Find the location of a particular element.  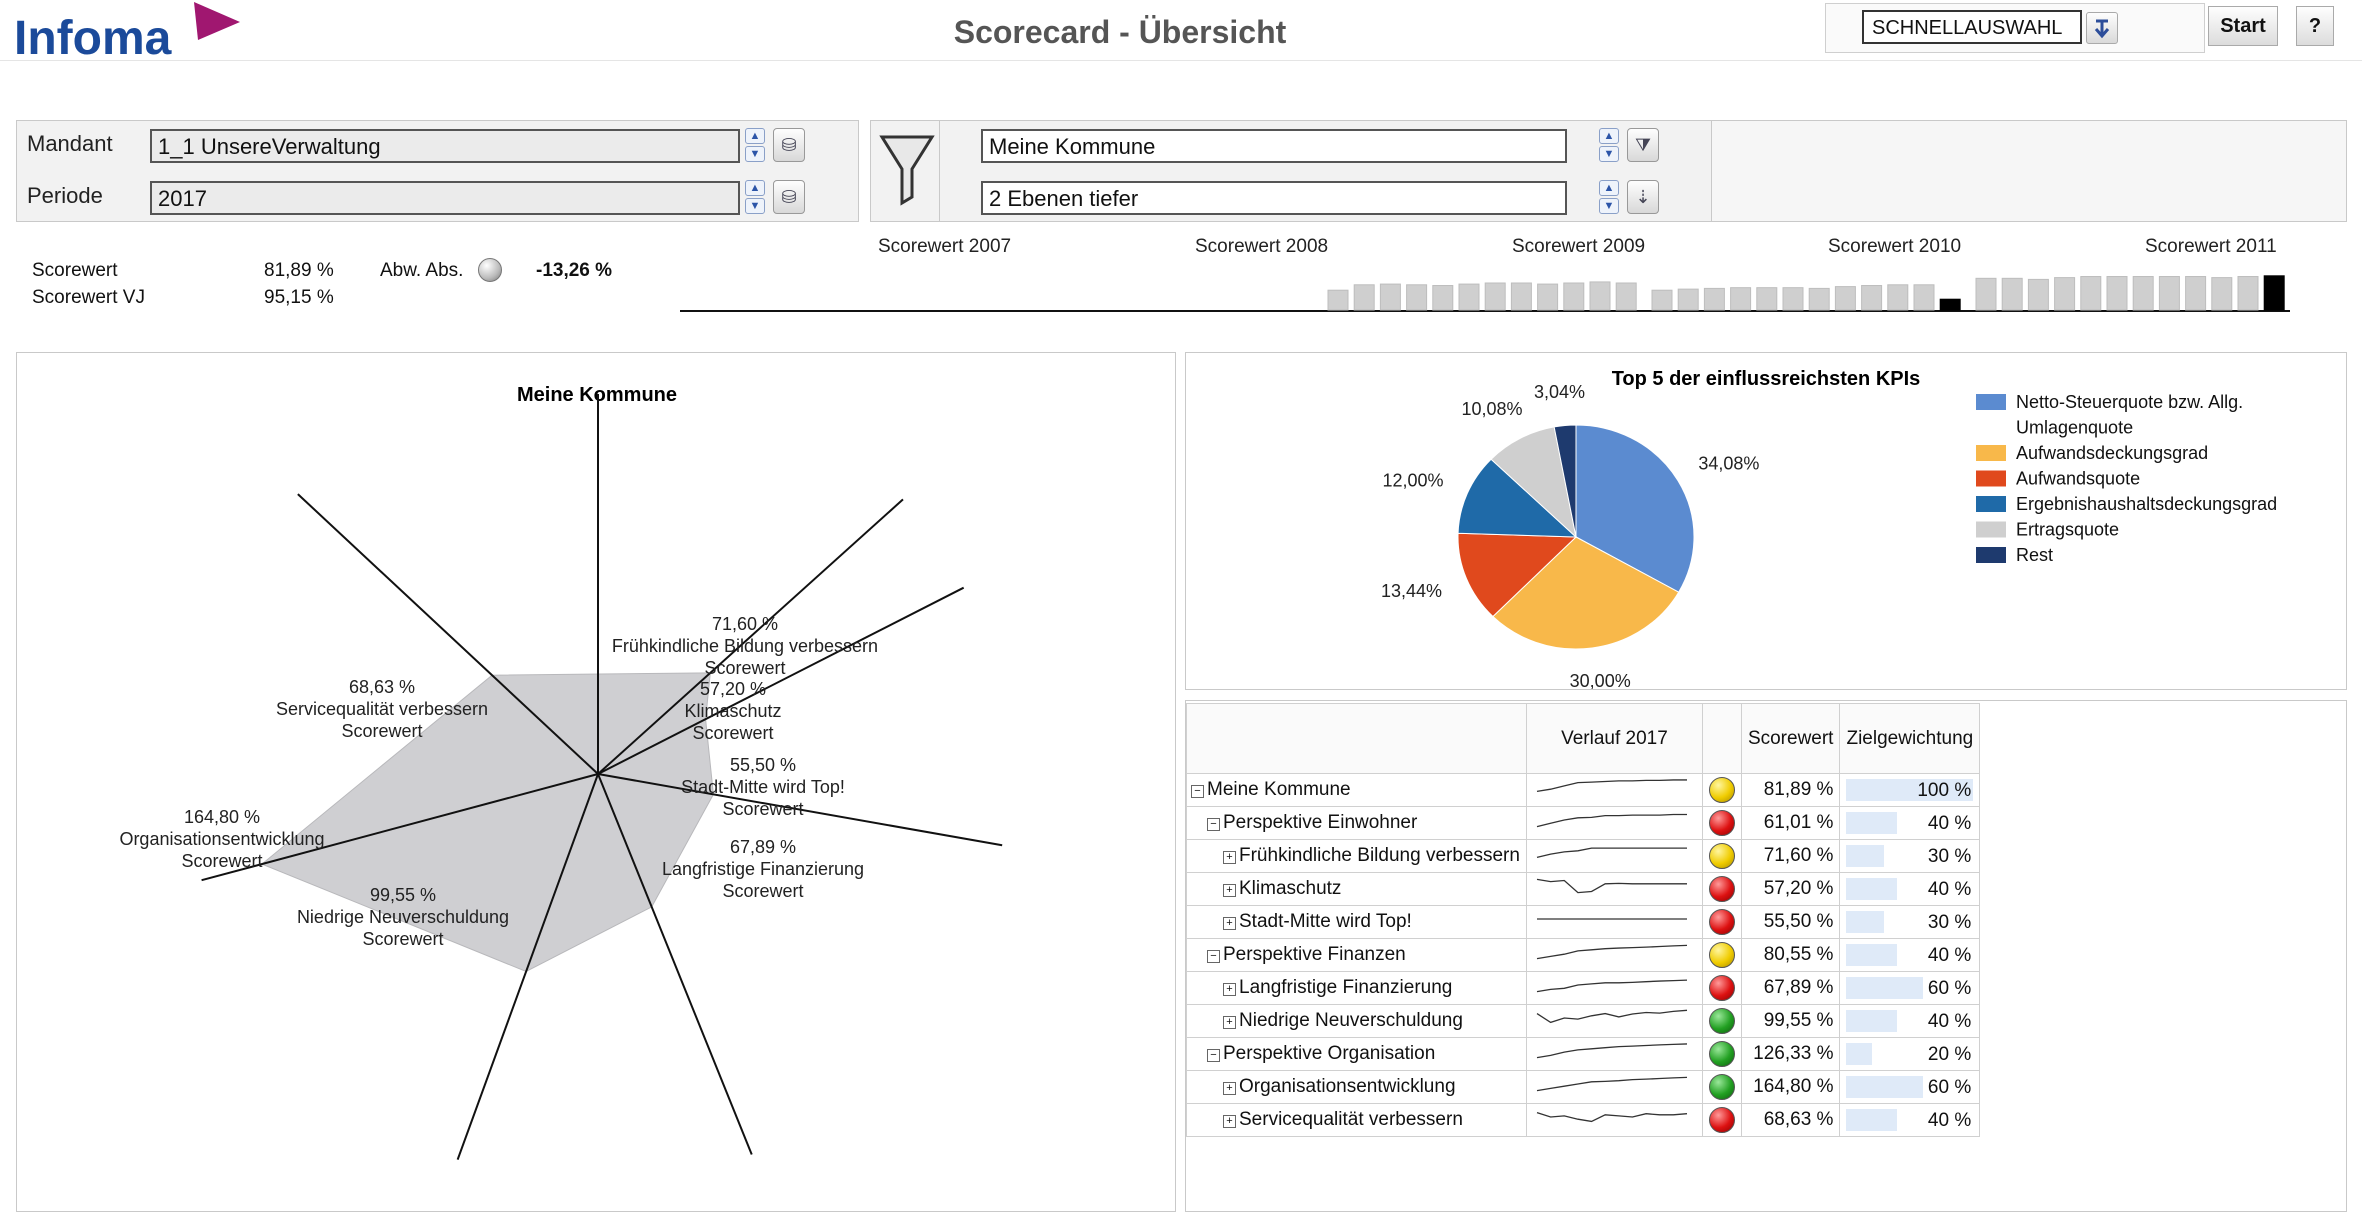

kpi-name: Organisationsentwicklung is located at coordinates (1347, 1086).